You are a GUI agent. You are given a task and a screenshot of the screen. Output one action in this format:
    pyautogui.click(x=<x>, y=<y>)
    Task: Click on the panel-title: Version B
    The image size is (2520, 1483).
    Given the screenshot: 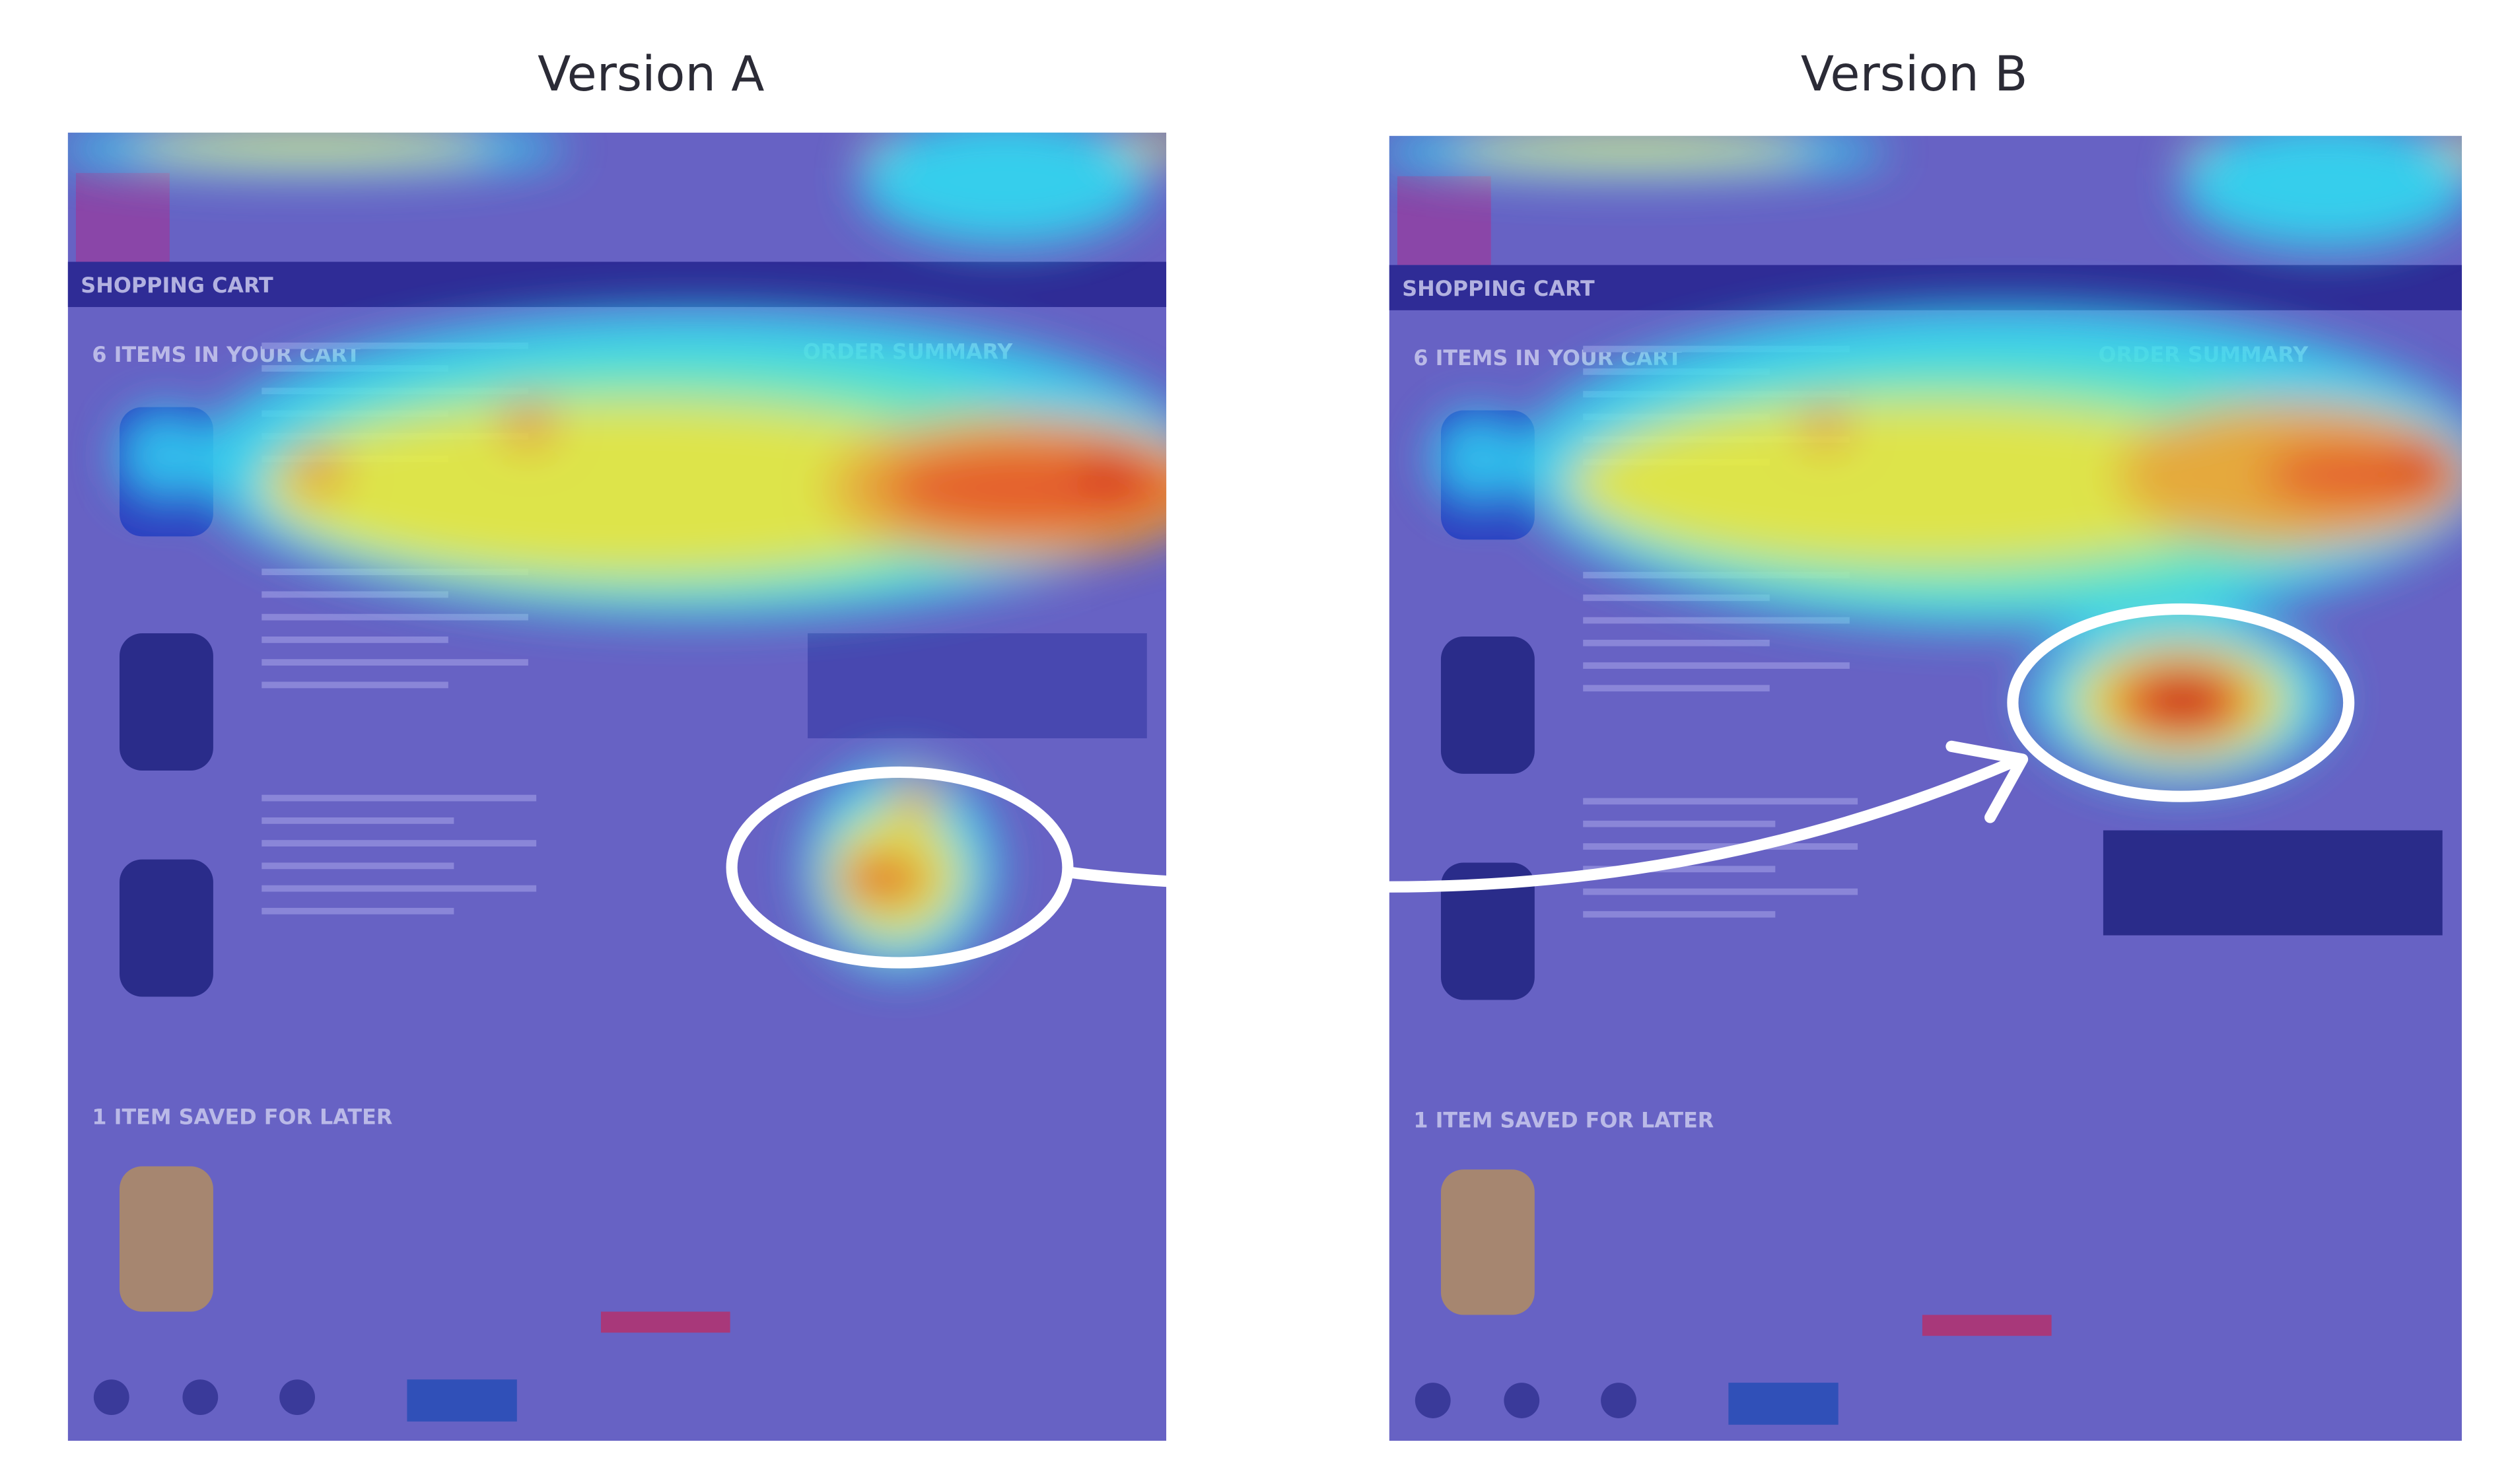 What is the action you would take?
    pyautogui.click(x=1914, y=74)
    